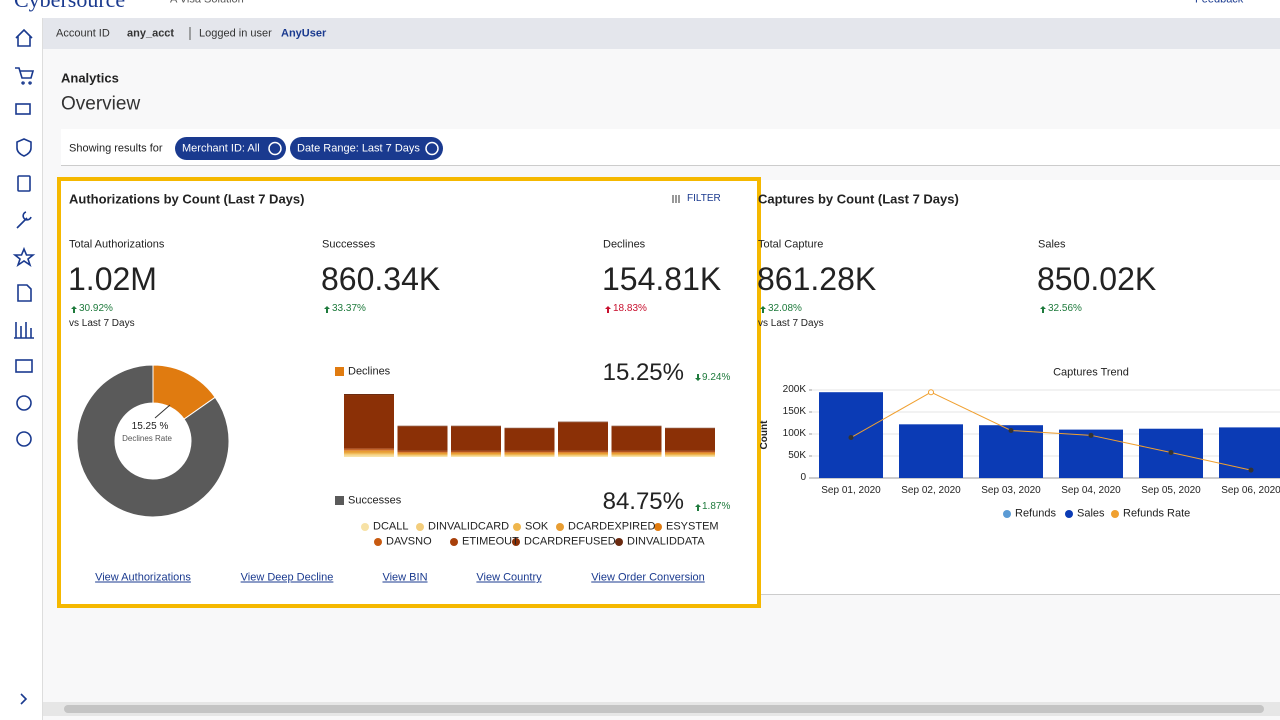  Describe the element at coordinates (221, 148) in the screenshot. I see `filter-chip-label: Merchant ID: All` at that location.